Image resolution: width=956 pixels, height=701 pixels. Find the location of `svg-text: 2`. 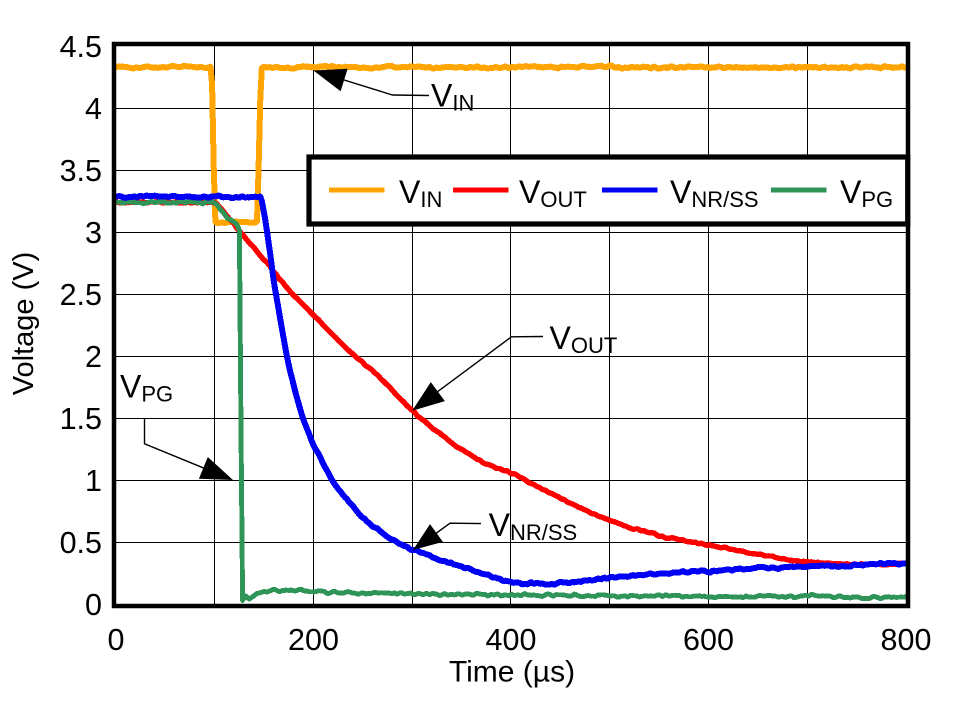

svg-text: 2 is located at coordinates (93, 357).